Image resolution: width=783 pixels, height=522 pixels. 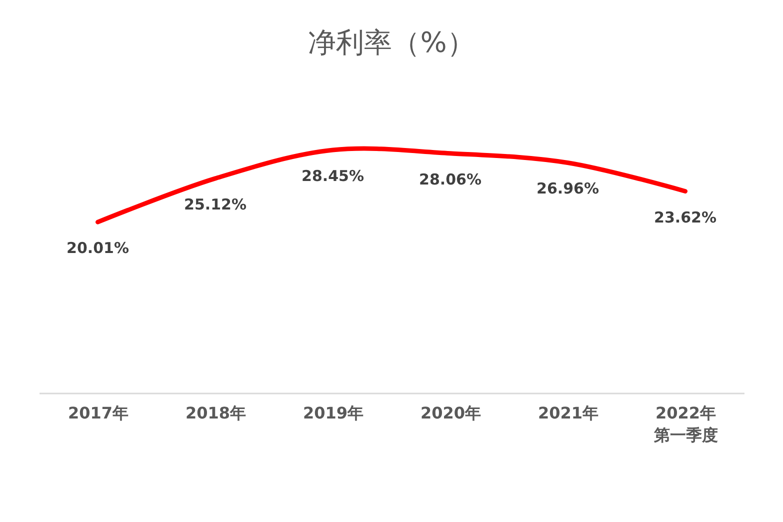 I want to click on data-label: 26.96%, so click(x=567, y=189).